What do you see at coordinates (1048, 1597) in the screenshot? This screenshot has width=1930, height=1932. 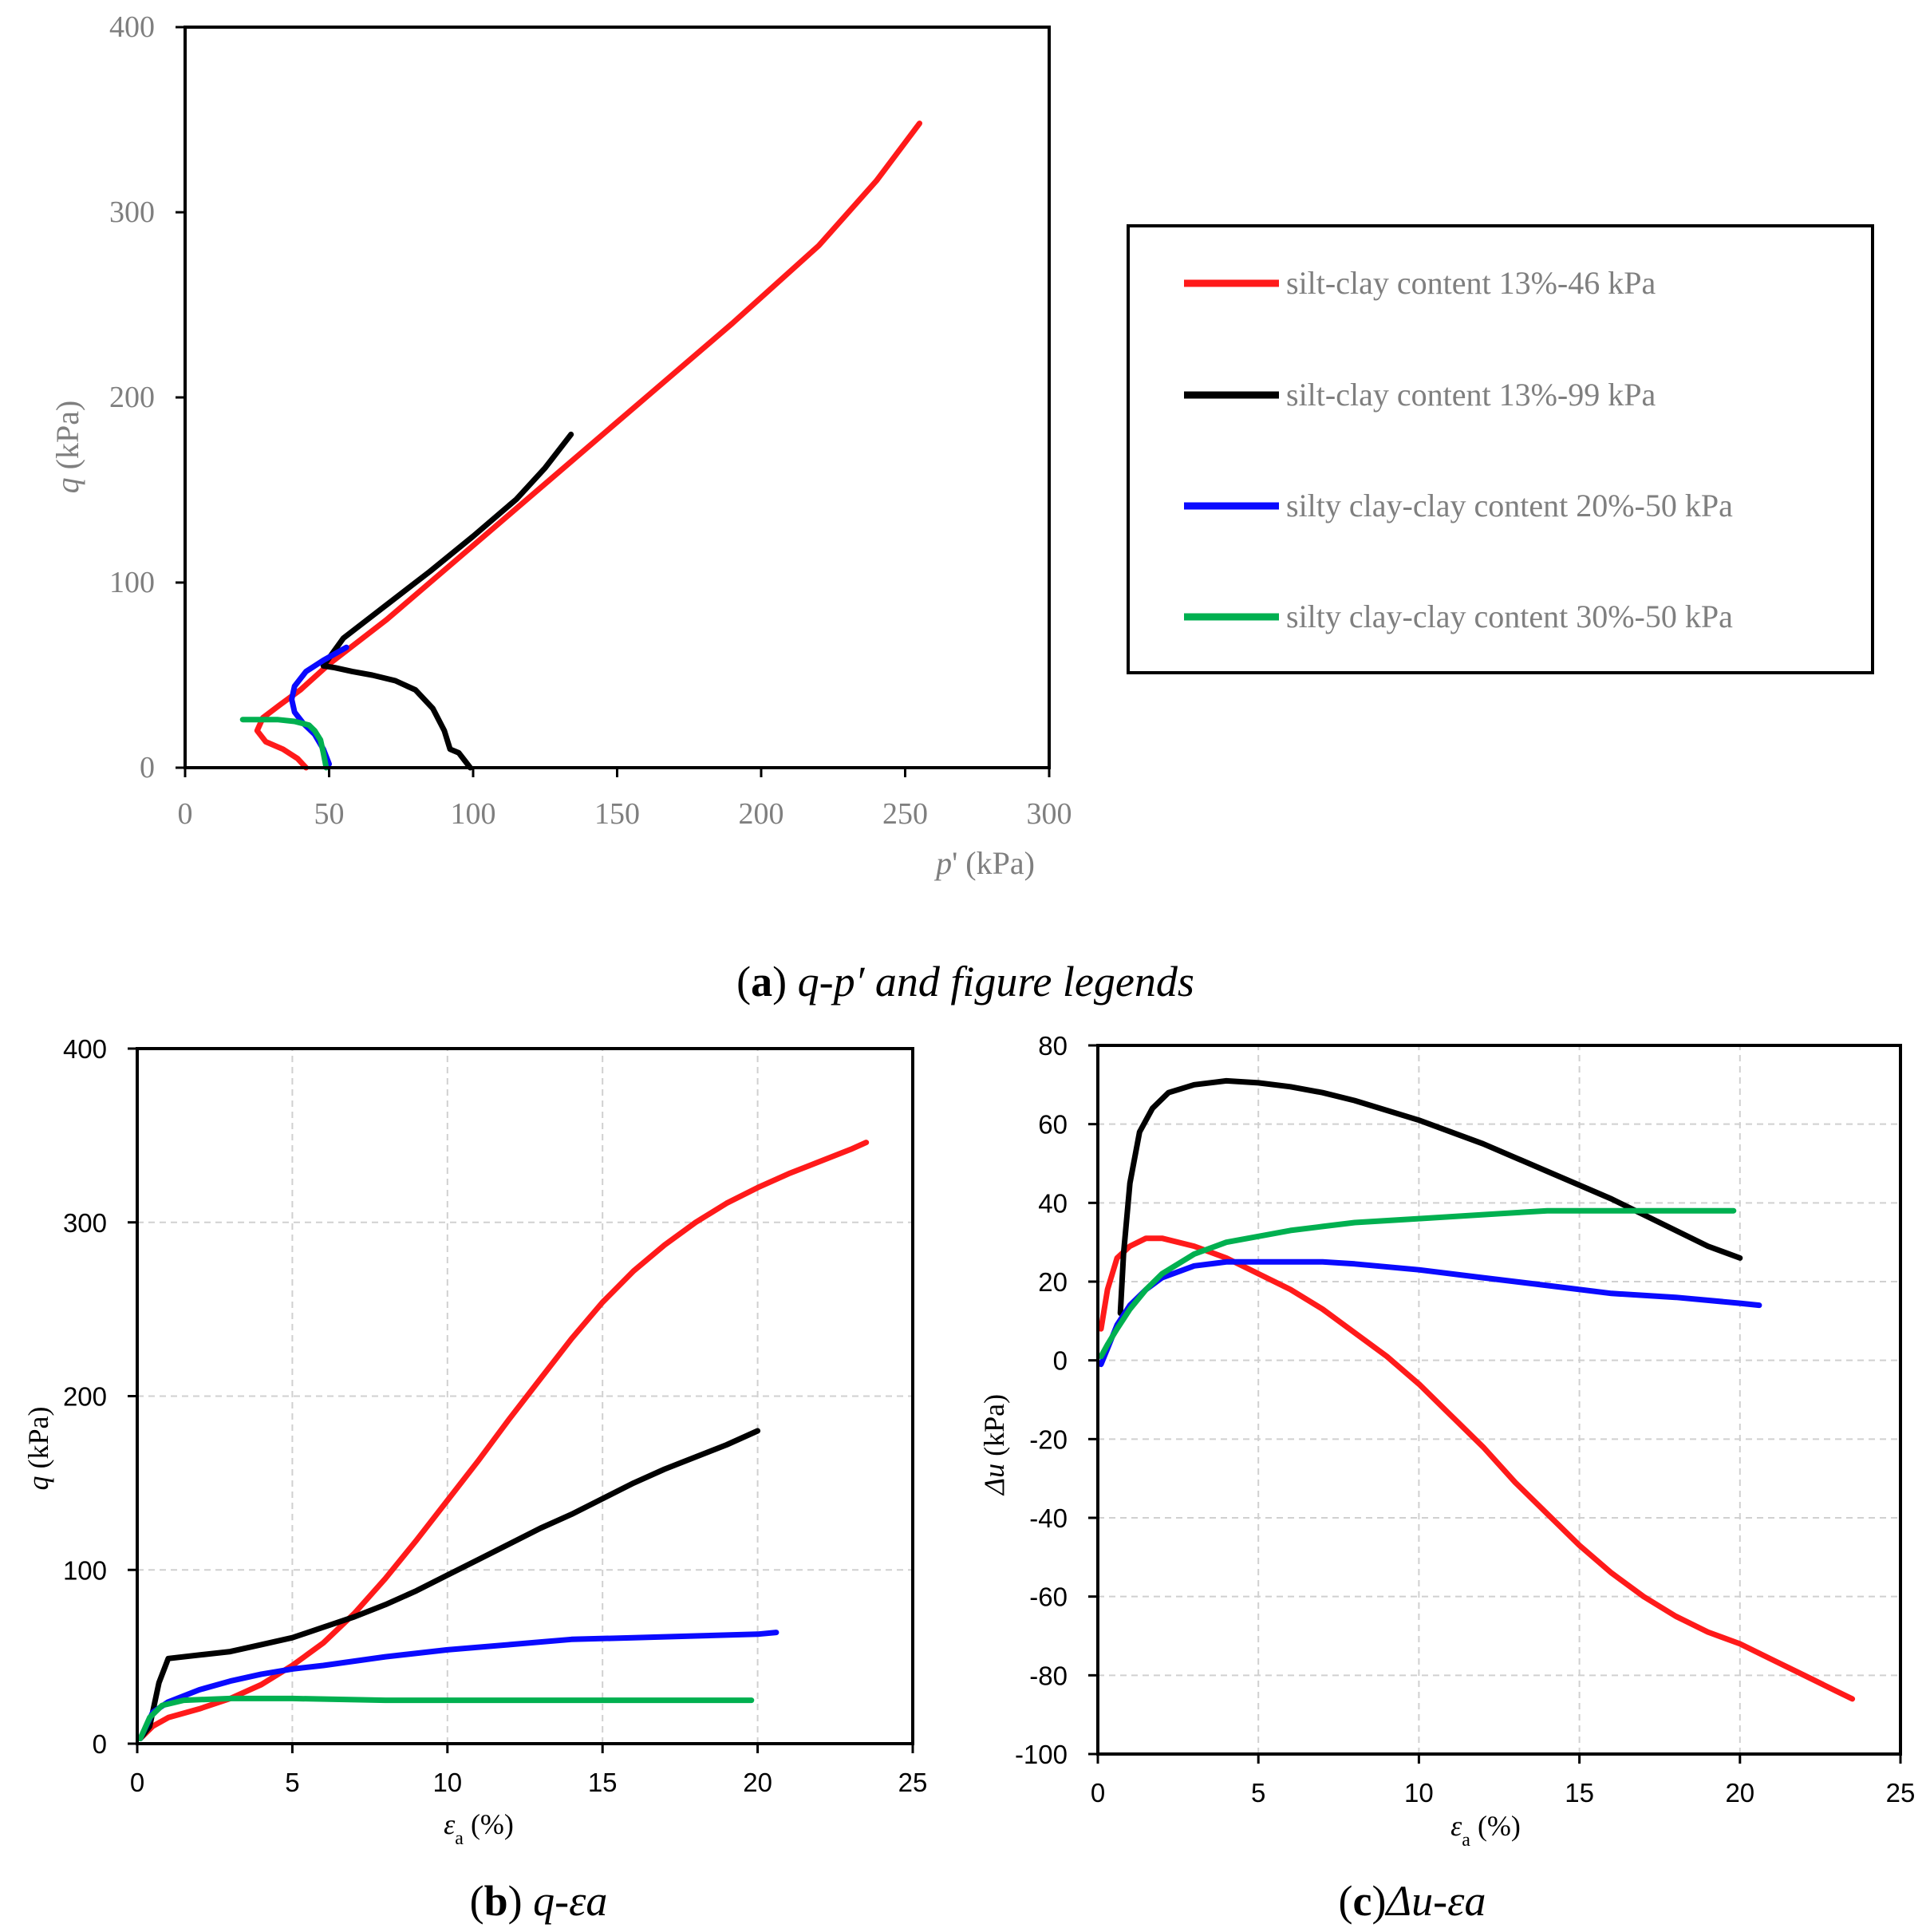 I see `panel-c-y-tick-label-2: -60` at bounding box center [1048, 1597].